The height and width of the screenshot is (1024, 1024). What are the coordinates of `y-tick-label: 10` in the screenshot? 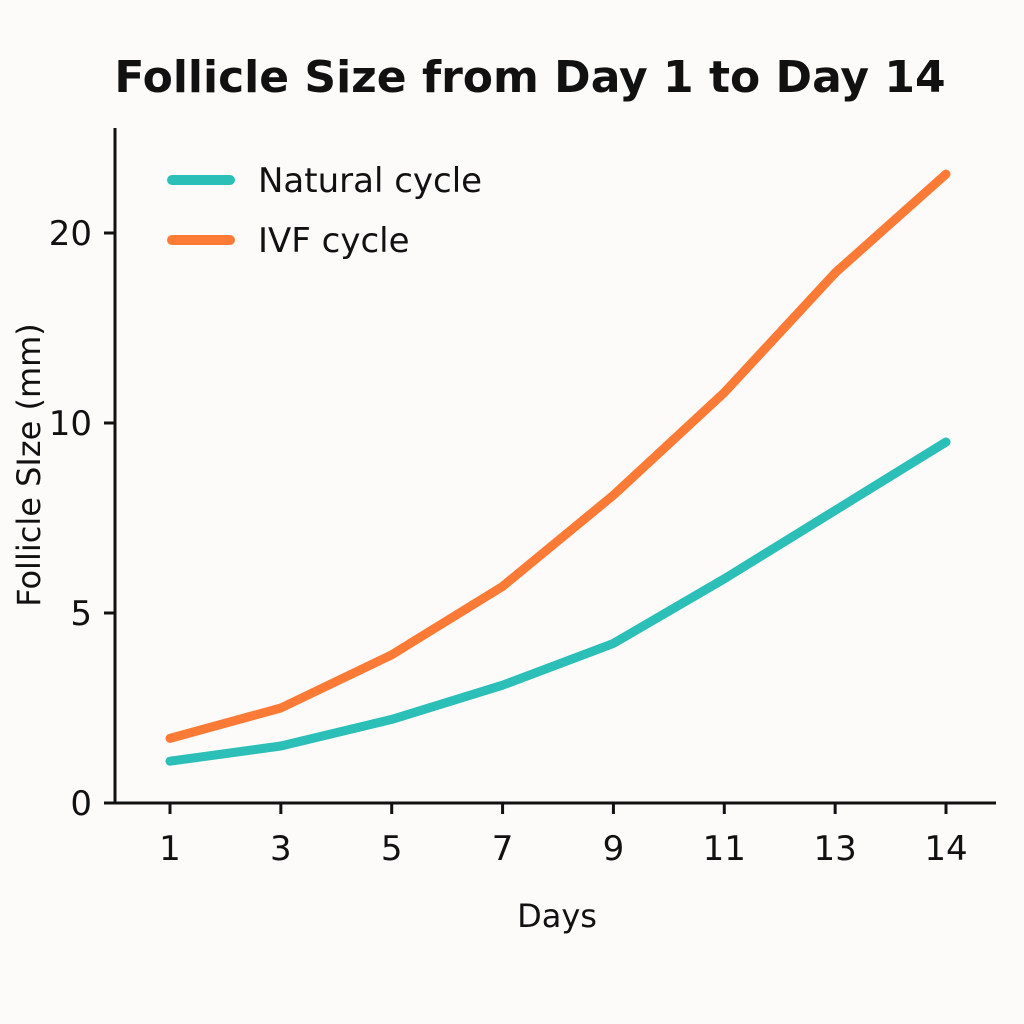 It's located at (70, 424).